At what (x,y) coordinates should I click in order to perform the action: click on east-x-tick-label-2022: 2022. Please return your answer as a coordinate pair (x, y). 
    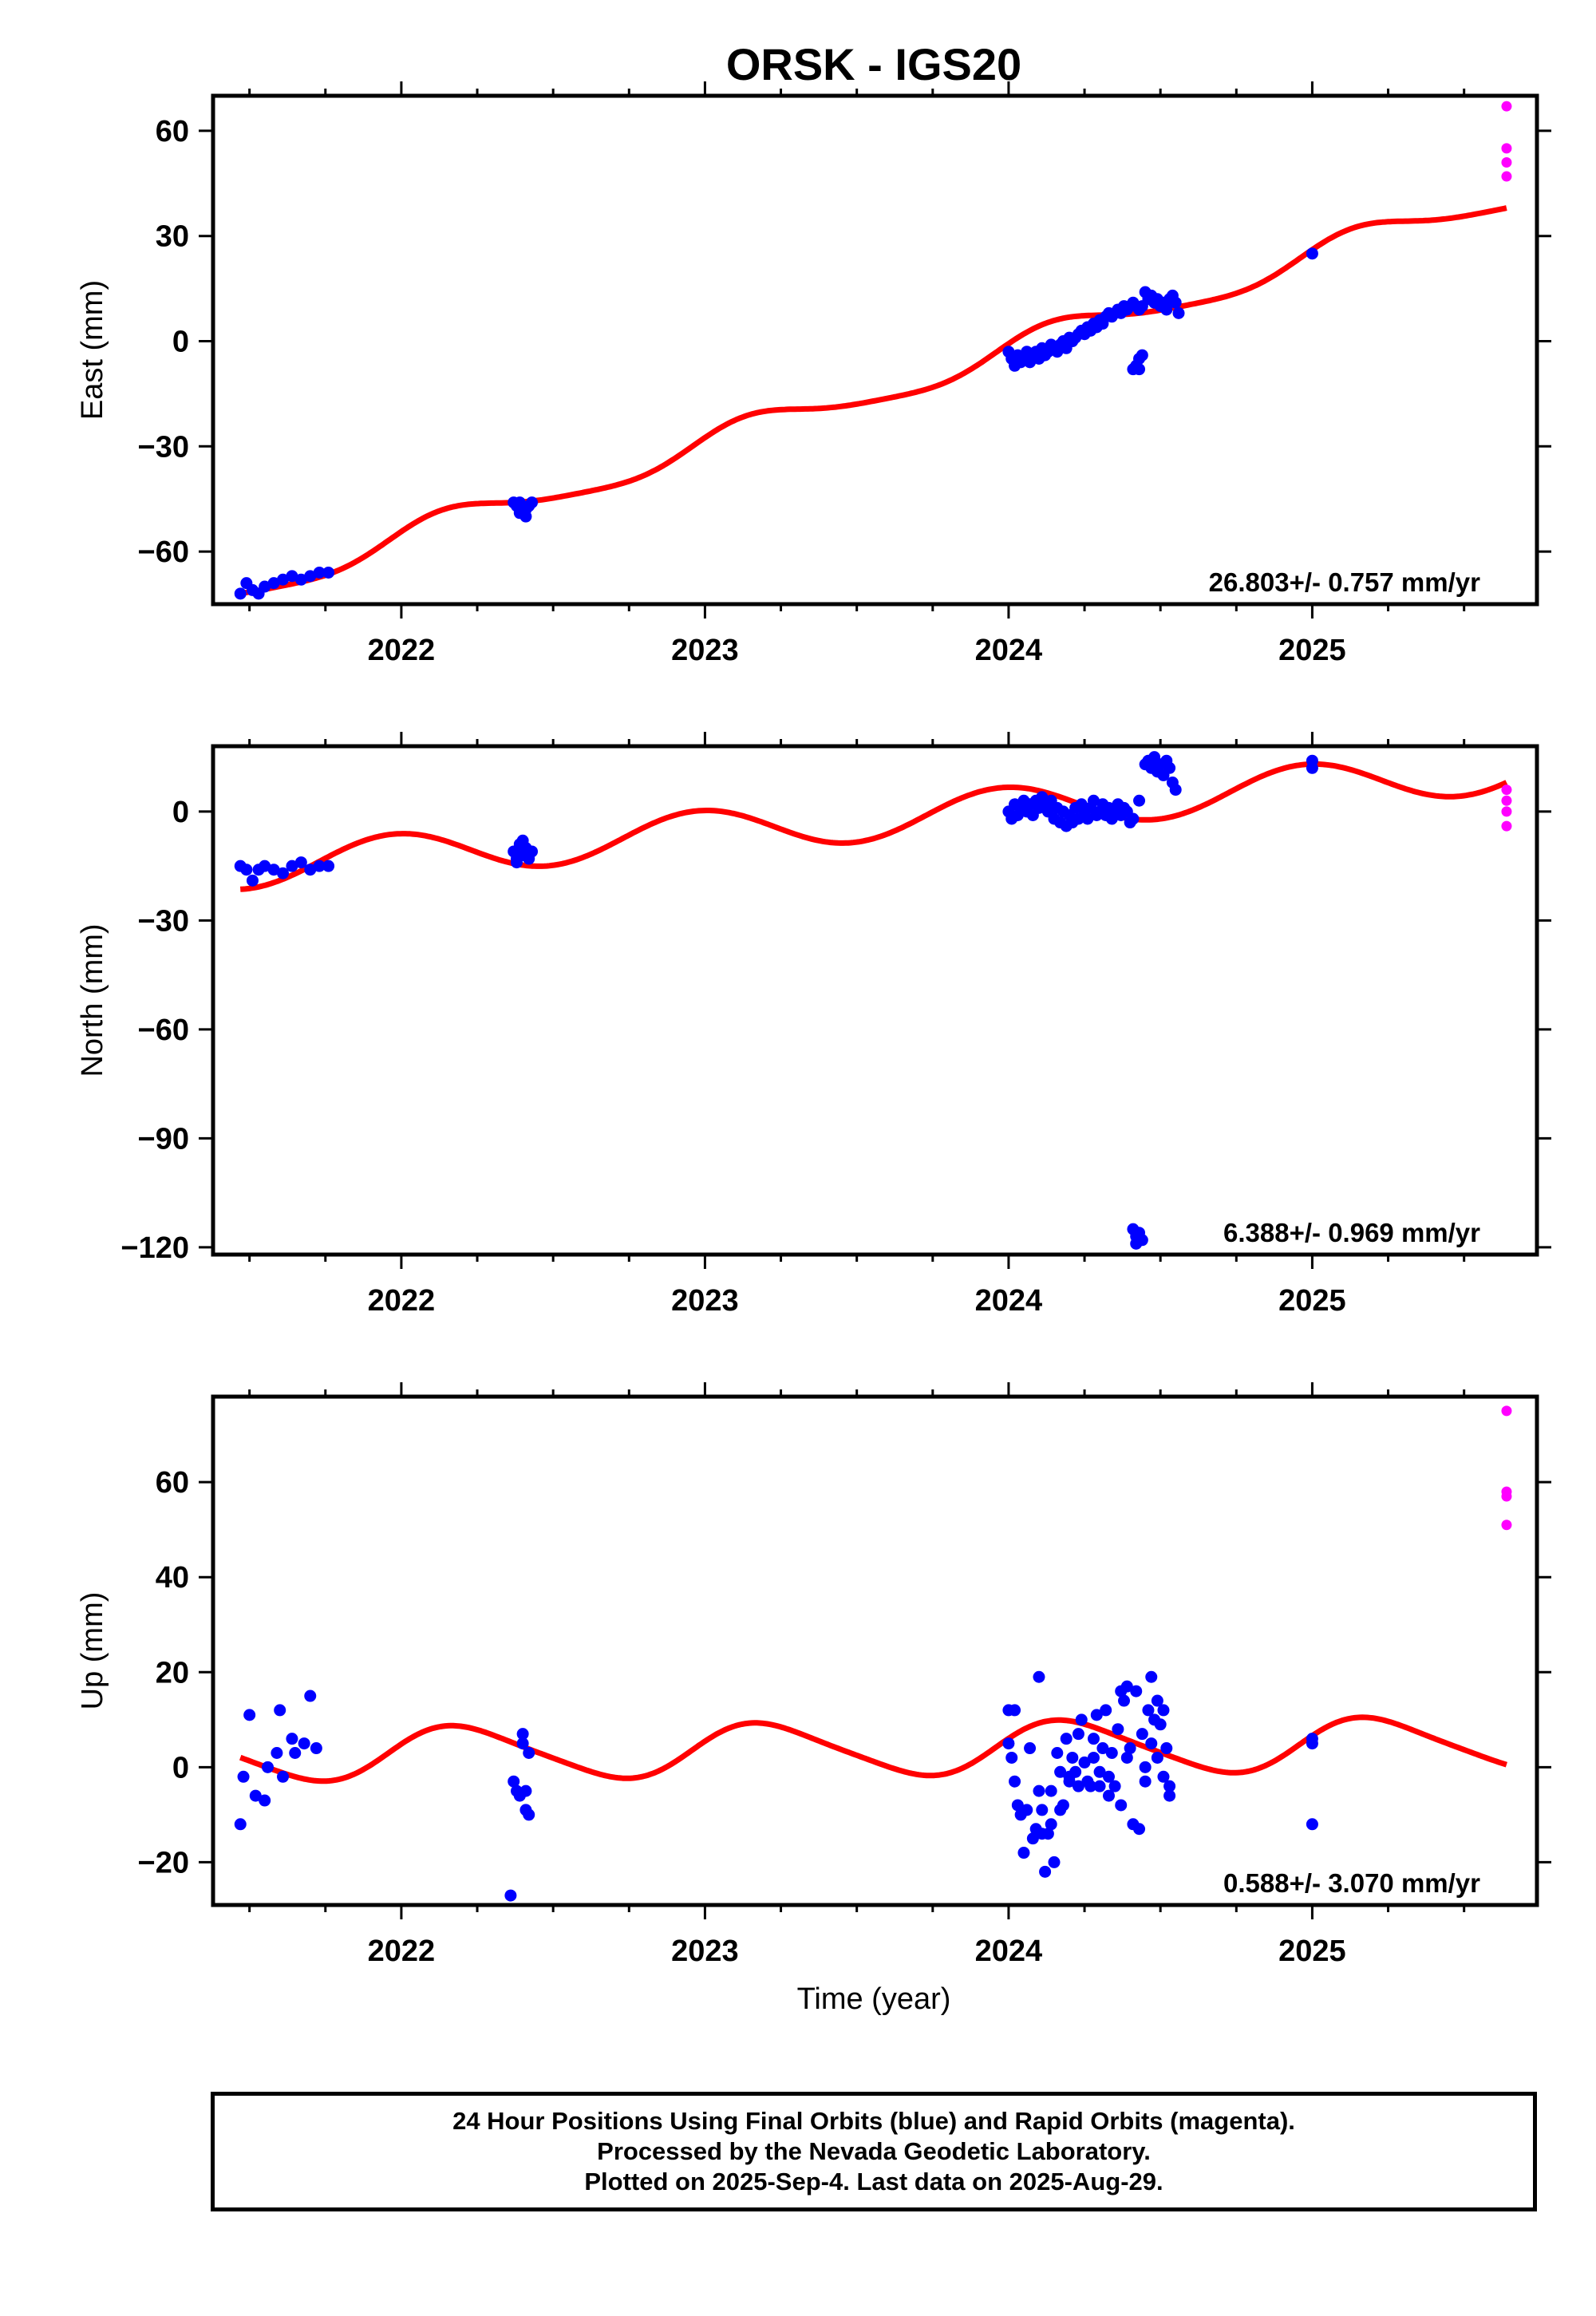
    Looking at the image, I should click on (402, 650).